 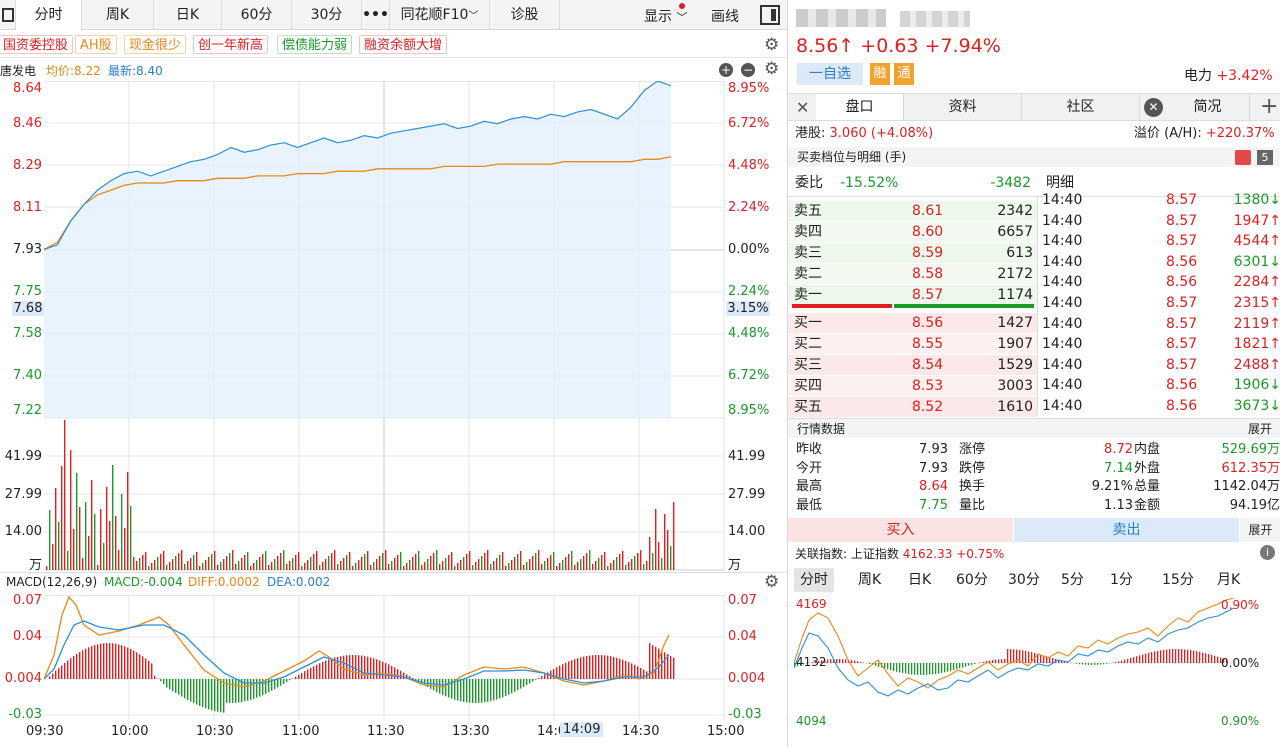 I want to click on index-tab: 60分, so click(x=972, y=580).